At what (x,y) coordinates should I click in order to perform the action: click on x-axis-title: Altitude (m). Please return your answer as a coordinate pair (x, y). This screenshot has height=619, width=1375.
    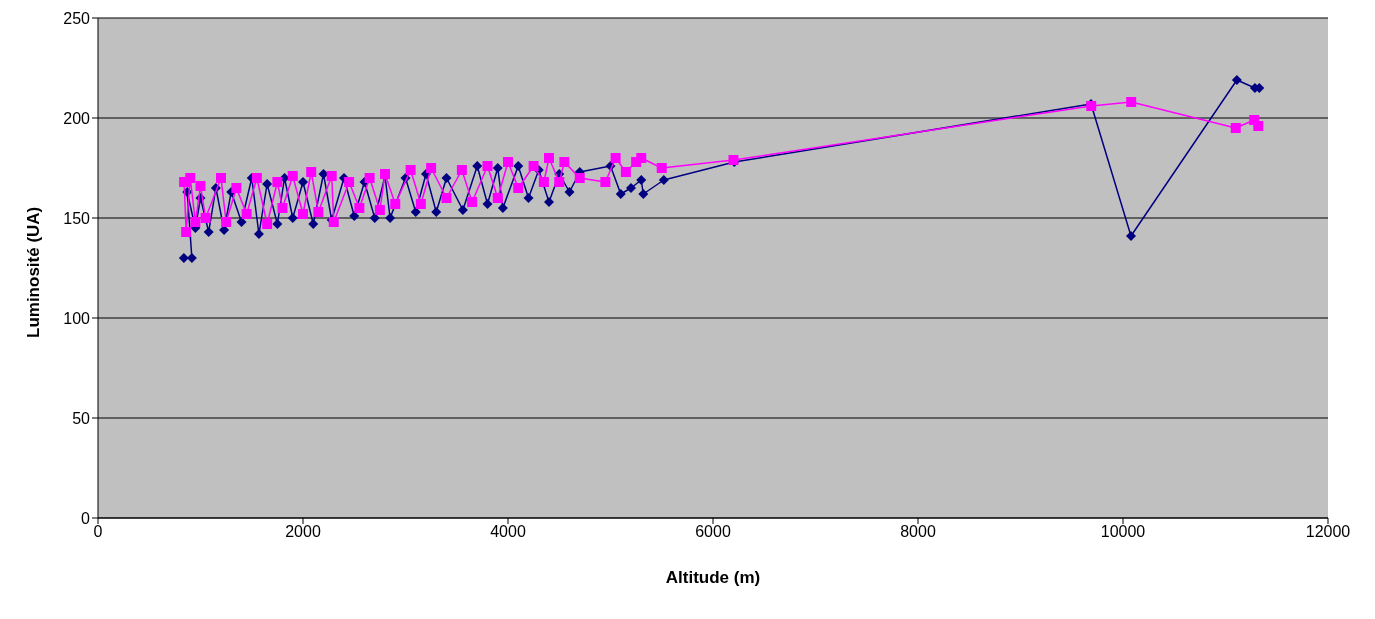
    Looking at the image, I should click on (713, 577).